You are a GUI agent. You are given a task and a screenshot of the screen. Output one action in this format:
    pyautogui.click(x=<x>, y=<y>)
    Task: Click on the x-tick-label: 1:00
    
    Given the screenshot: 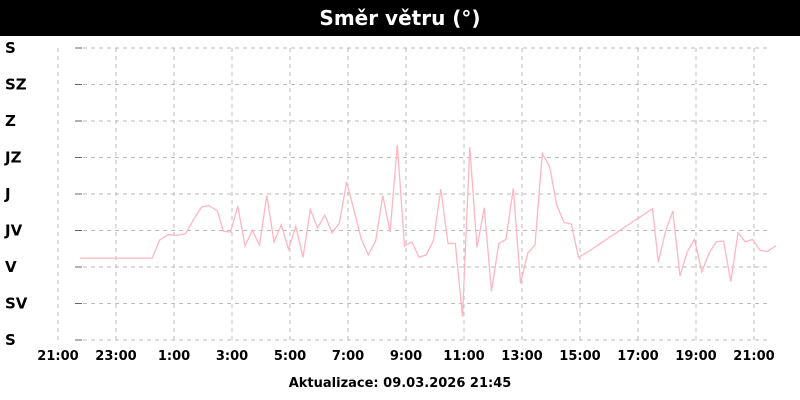 What is the action you would take?
    pyautogui.click(x=174, y=356)
    